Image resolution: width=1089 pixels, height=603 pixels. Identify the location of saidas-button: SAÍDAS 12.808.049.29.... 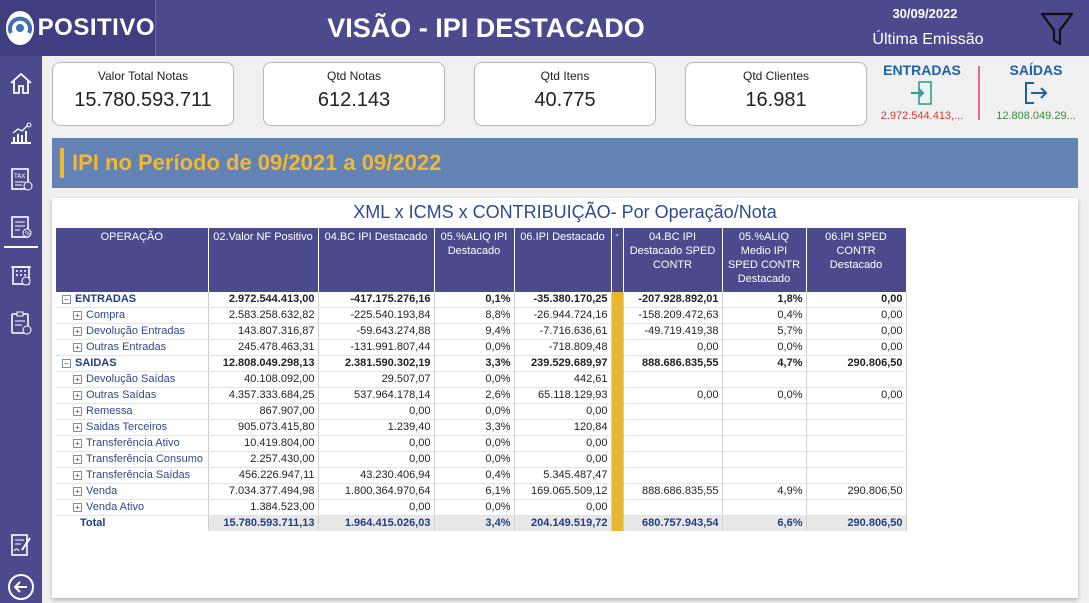
(1036, 94).